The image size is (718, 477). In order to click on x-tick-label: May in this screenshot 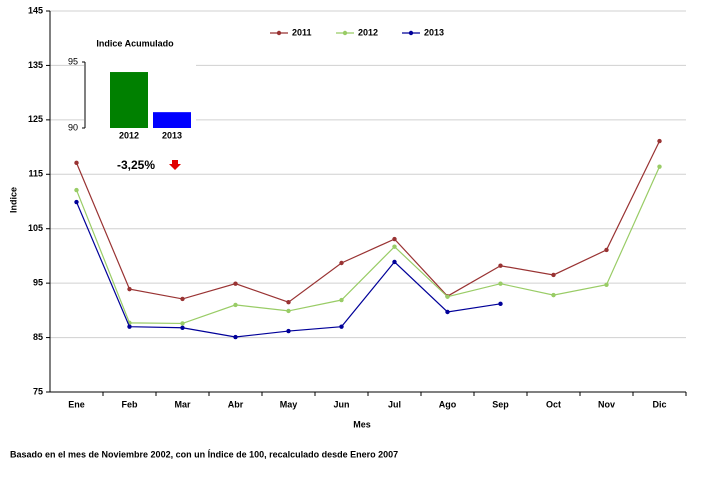, I will do `click(289, 404)`.